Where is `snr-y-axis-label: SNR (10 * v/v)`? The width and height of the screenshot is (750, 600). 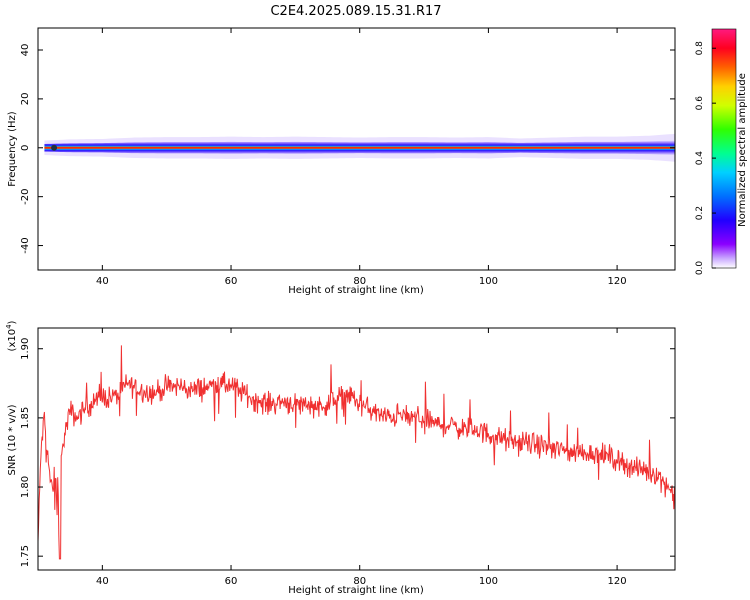 snr-y-axis-label: SNR (10 * v/v) is located at coordinates (12, 439).